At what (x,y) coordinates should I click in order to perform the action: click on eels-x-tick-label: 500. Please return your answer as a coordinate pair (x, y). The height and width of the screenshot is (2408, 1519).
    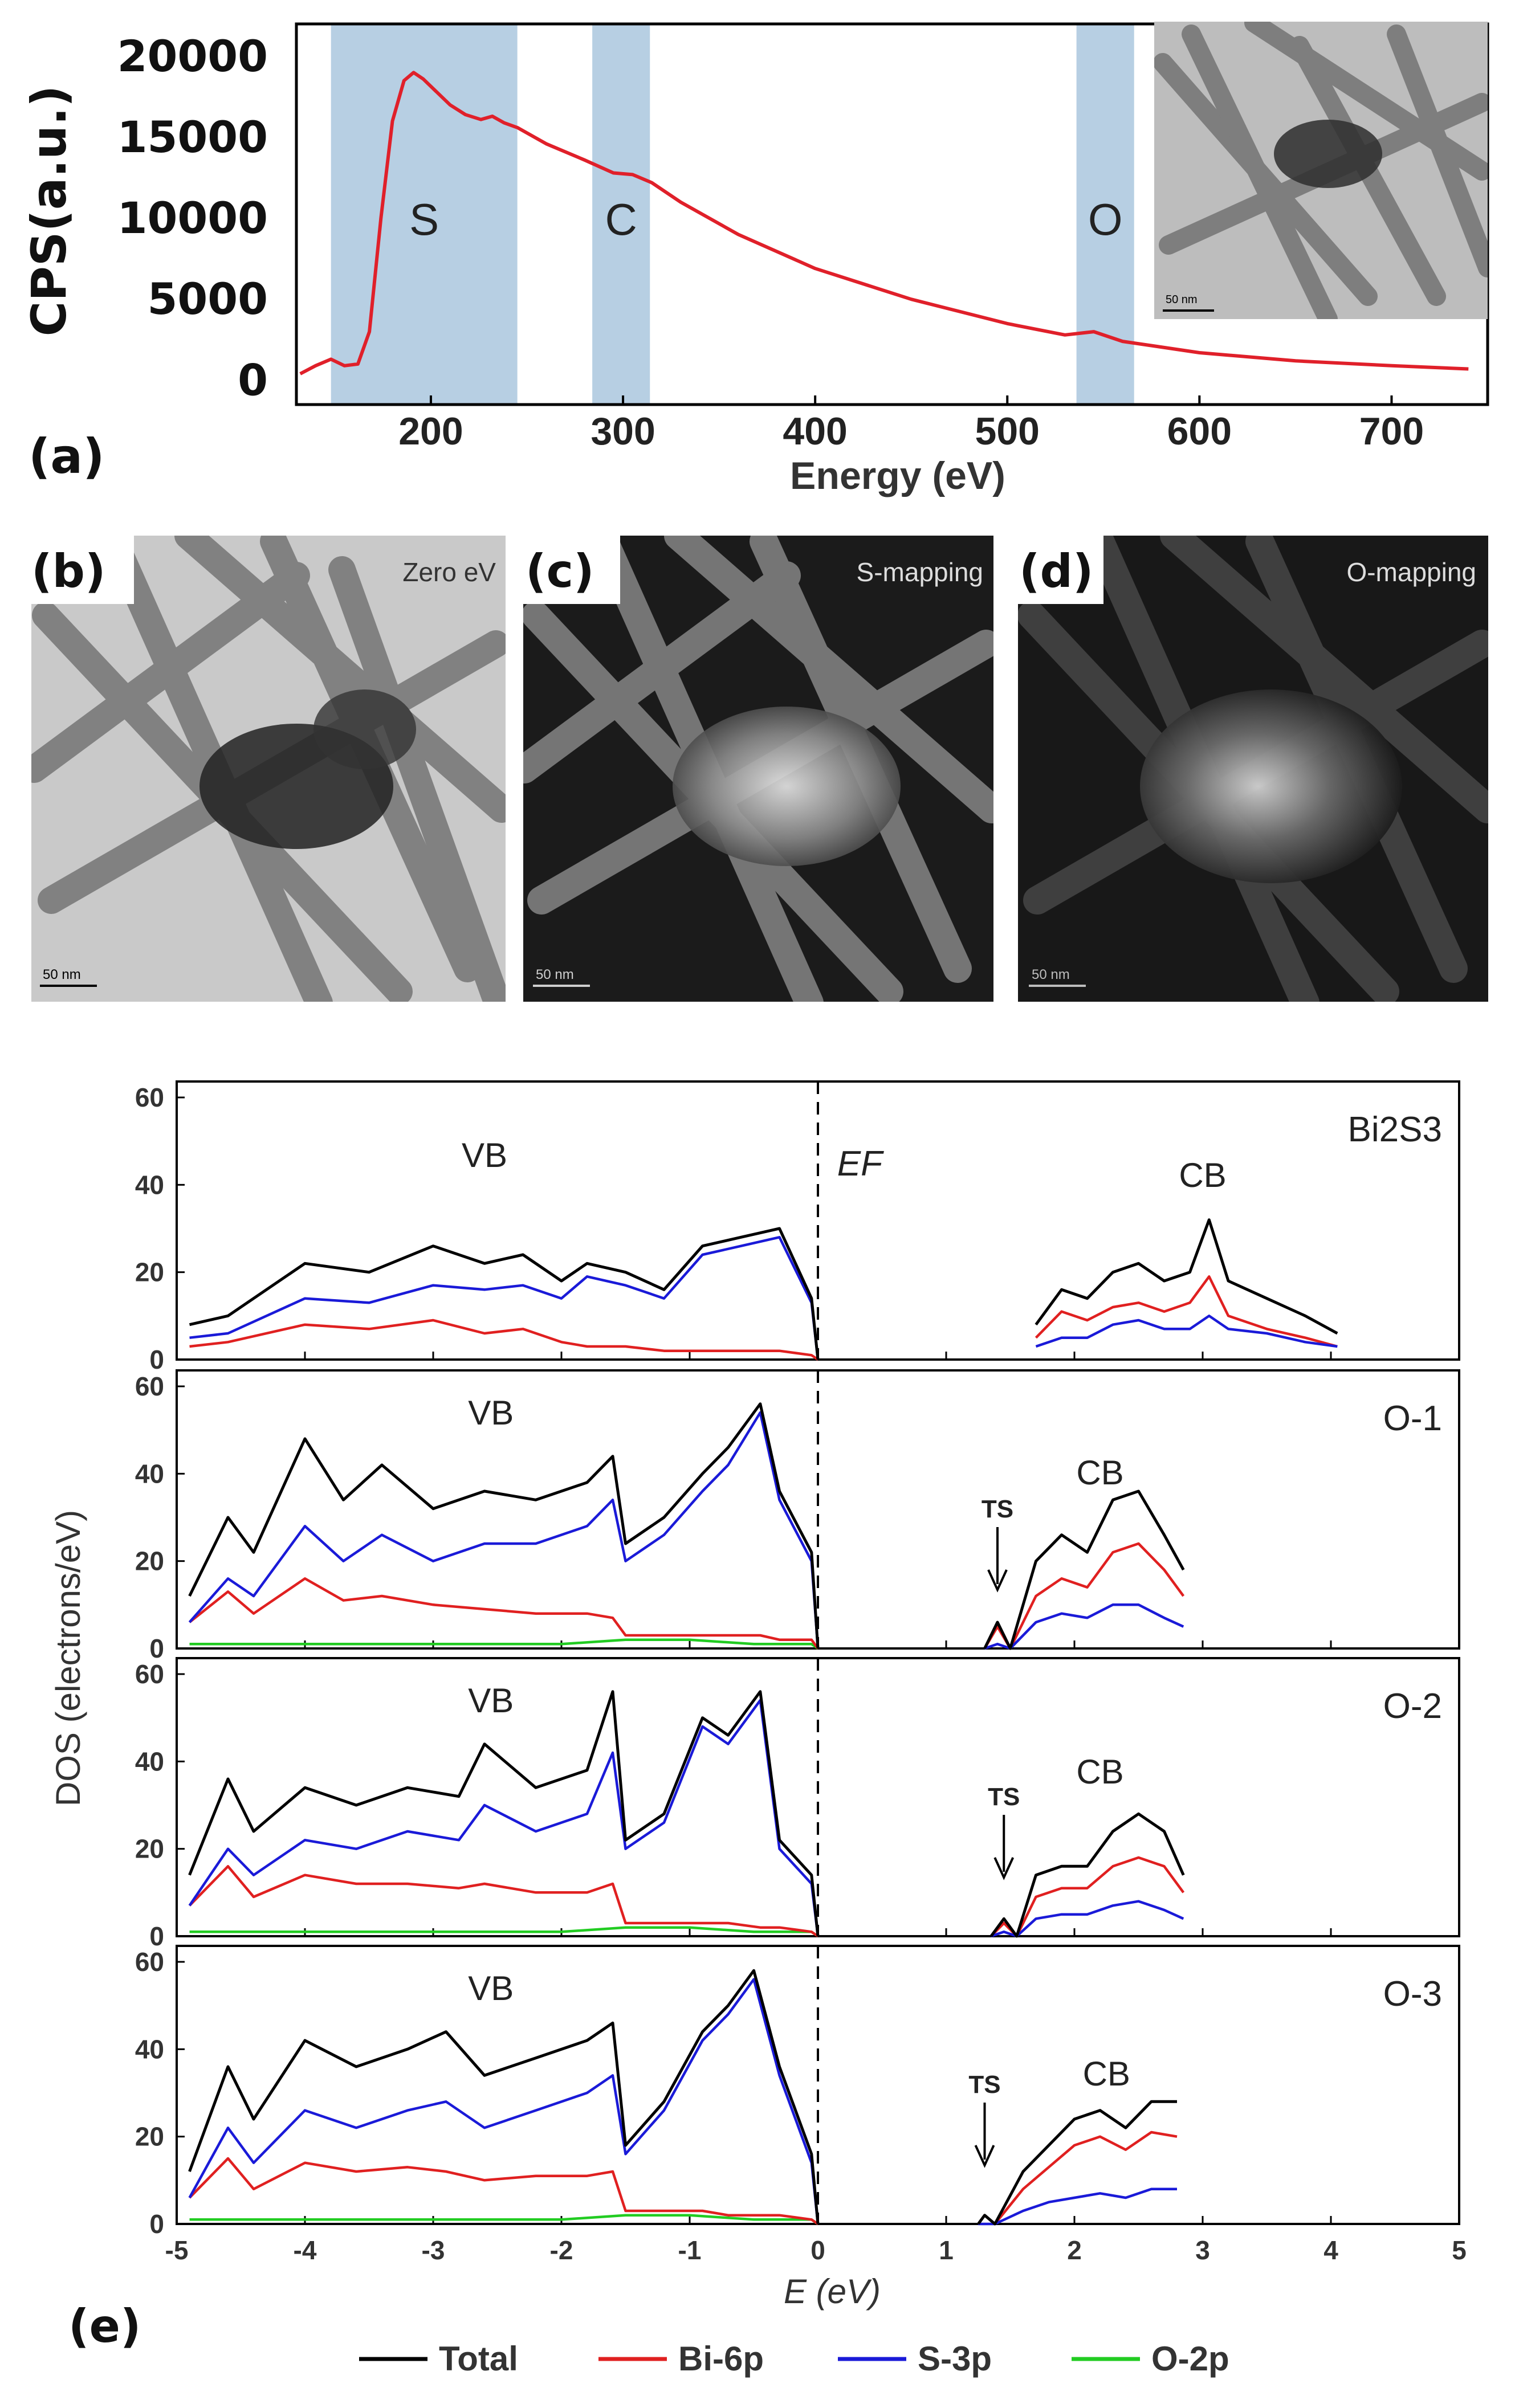
    Looking at the image, I should click on (1007, 432).